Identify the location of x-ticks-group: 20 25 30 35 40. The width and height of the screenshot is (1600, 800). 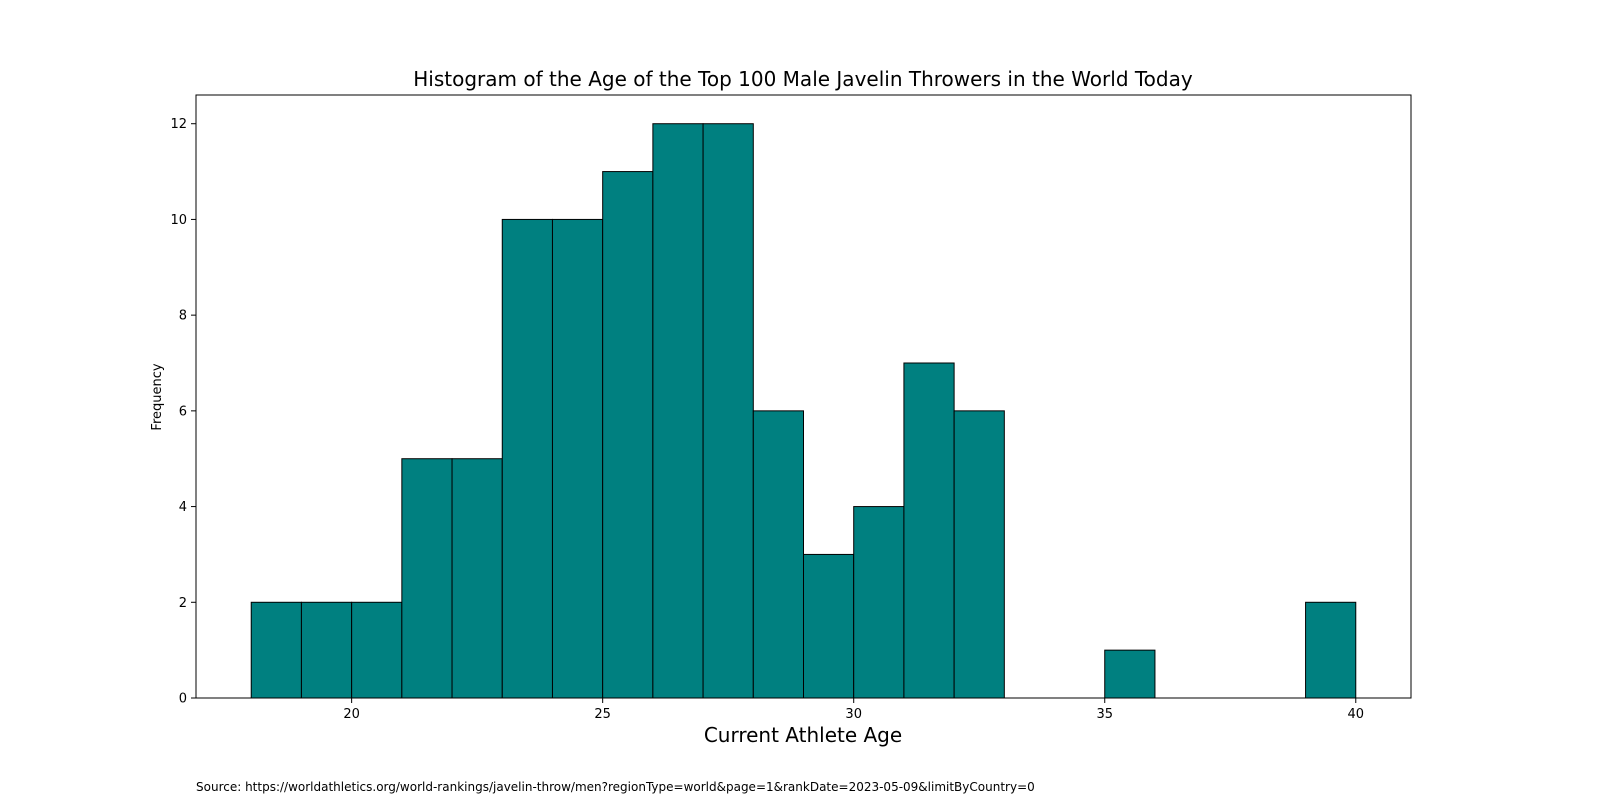
(853, 710).